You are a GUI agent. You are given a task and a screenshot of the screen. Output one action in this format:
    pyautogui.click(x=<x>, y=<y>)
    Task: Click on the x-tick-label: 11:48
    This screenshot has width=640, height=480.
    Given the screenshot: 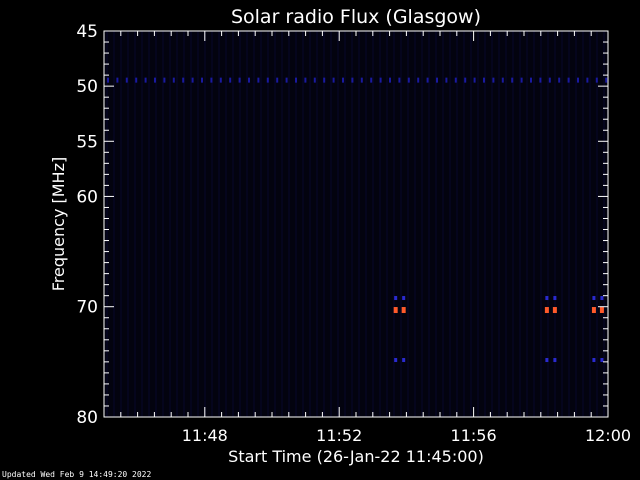 What is the action you would take?
    pyautogui.click(x=205, y=435)
    